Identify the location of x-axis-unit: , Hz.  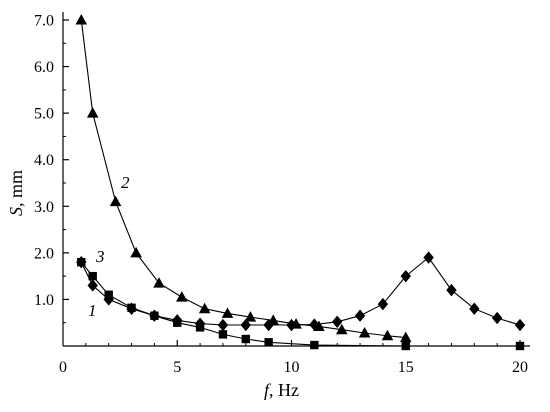
(284, 390).